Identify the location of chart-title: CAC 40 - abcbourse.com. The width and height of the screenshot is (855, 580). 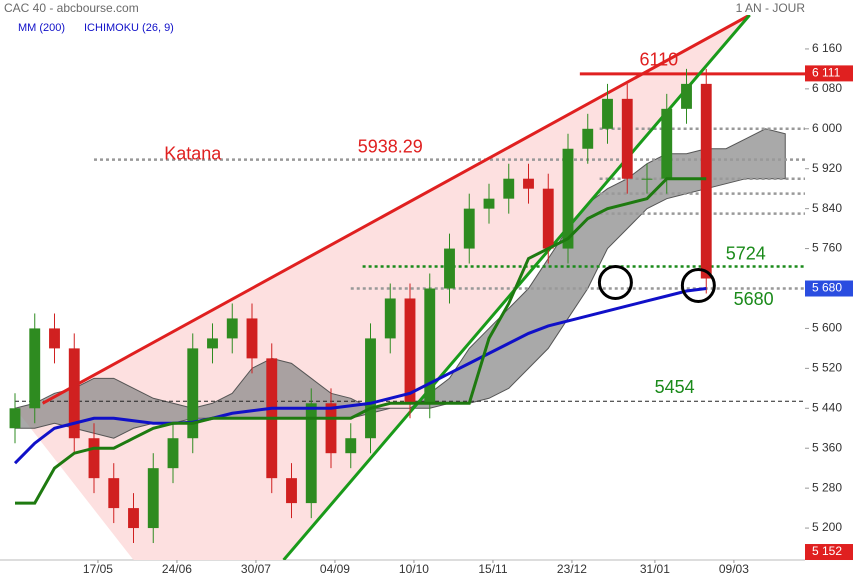
(71, 8).